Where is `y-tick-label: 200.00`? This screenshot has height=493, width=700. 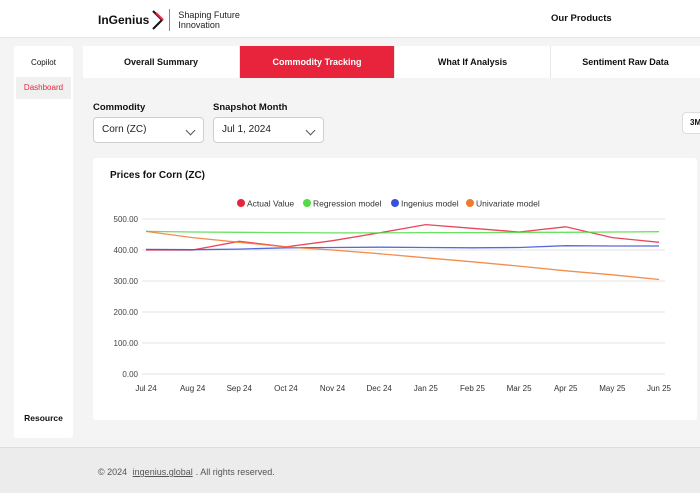
y-tick-label: 200.00 is located at coordinates (126, 312).